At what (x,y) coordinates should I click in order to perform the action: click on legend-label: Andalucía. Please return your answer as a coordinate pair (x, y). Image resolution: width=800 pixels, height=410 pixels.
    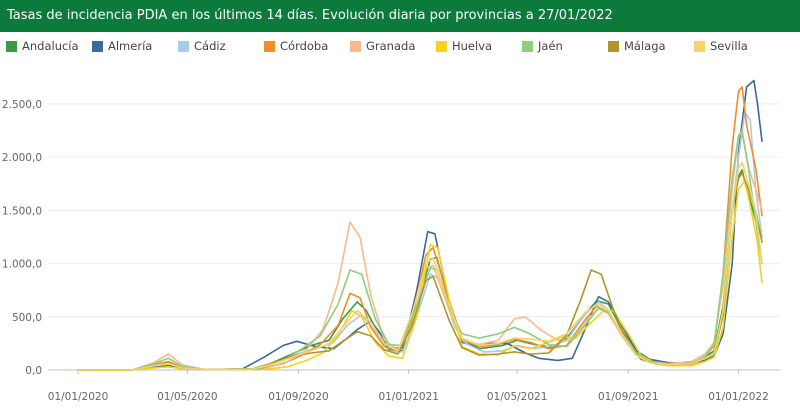
    Looking at the image, I should click on (50, 46).